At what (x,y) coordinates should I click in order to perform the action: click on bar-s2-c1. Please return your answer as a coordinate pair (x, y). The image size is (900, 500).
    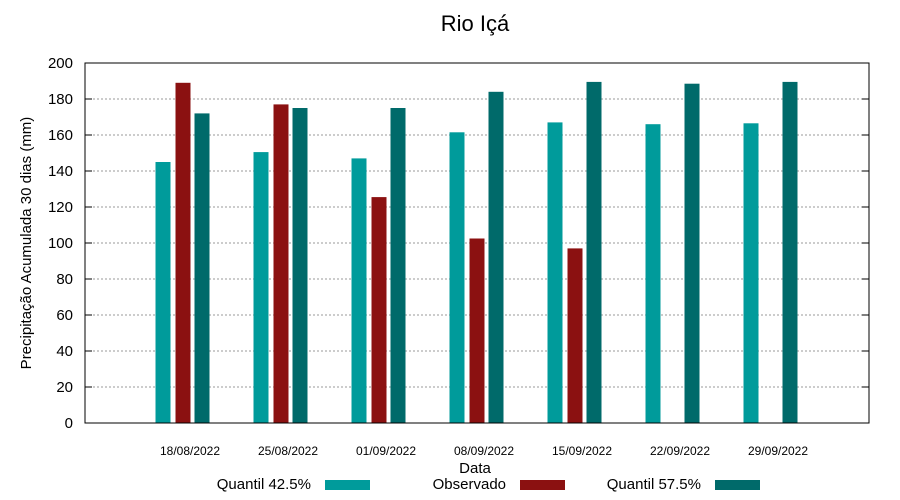
    Looking at the image, I should click on (300, 265).